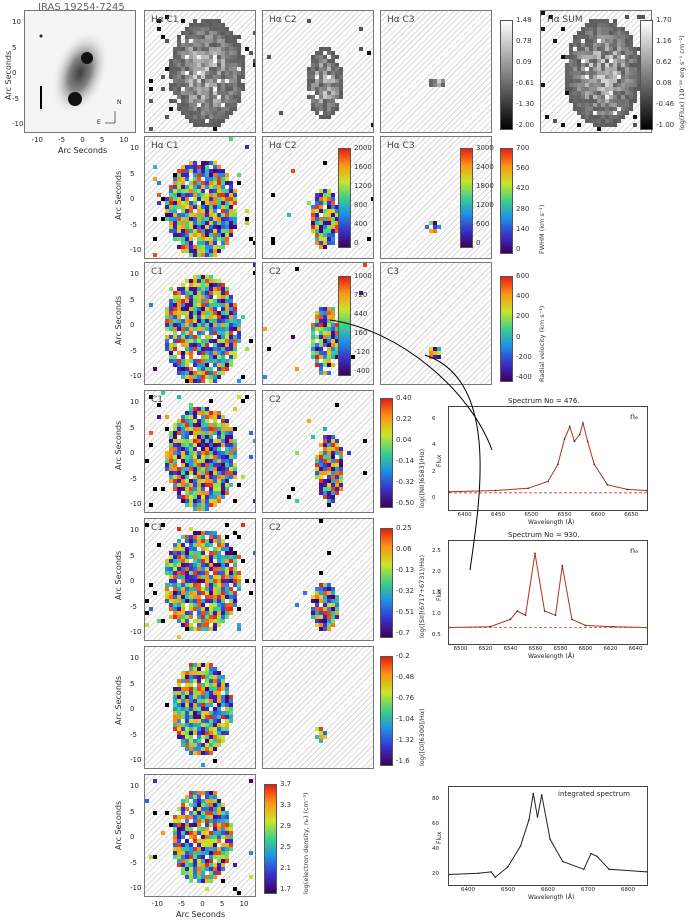  What do you see at coordinates (132, 299) in the screenshot?
I see `y-tick: 5` at bounding box center [132, 299].